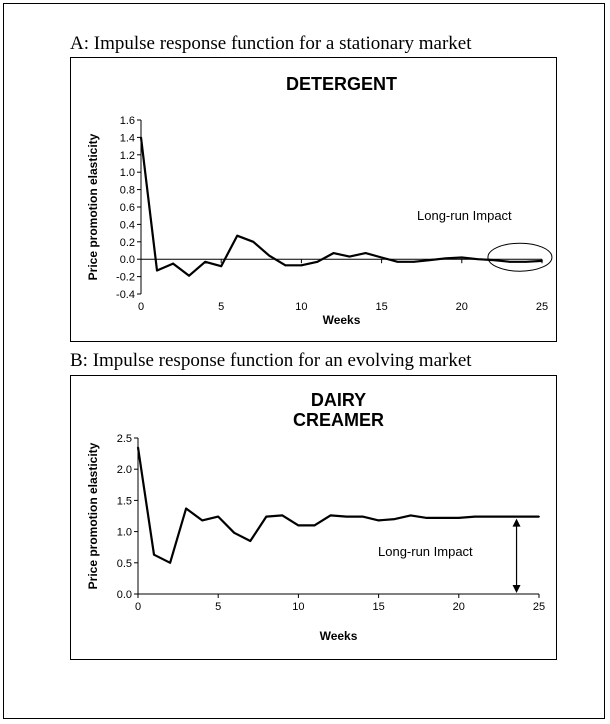  Describe the element at coordinates (338, 400) in the screenshot. I see `chart-title: DAIRY` at that location.